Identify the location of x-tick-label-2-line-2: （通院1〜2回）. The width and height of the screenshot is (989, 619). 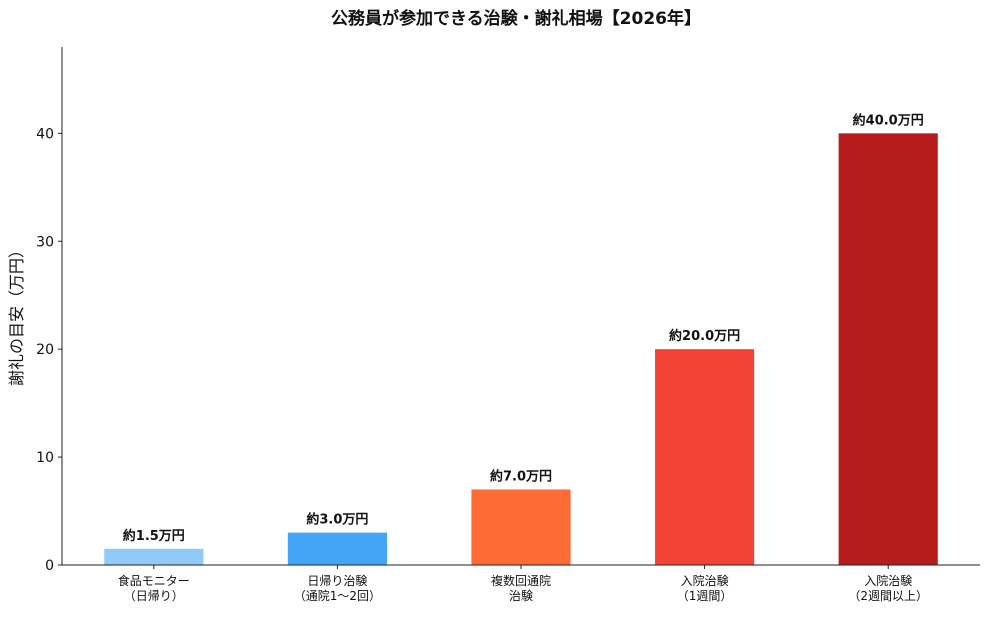
(337, 596).